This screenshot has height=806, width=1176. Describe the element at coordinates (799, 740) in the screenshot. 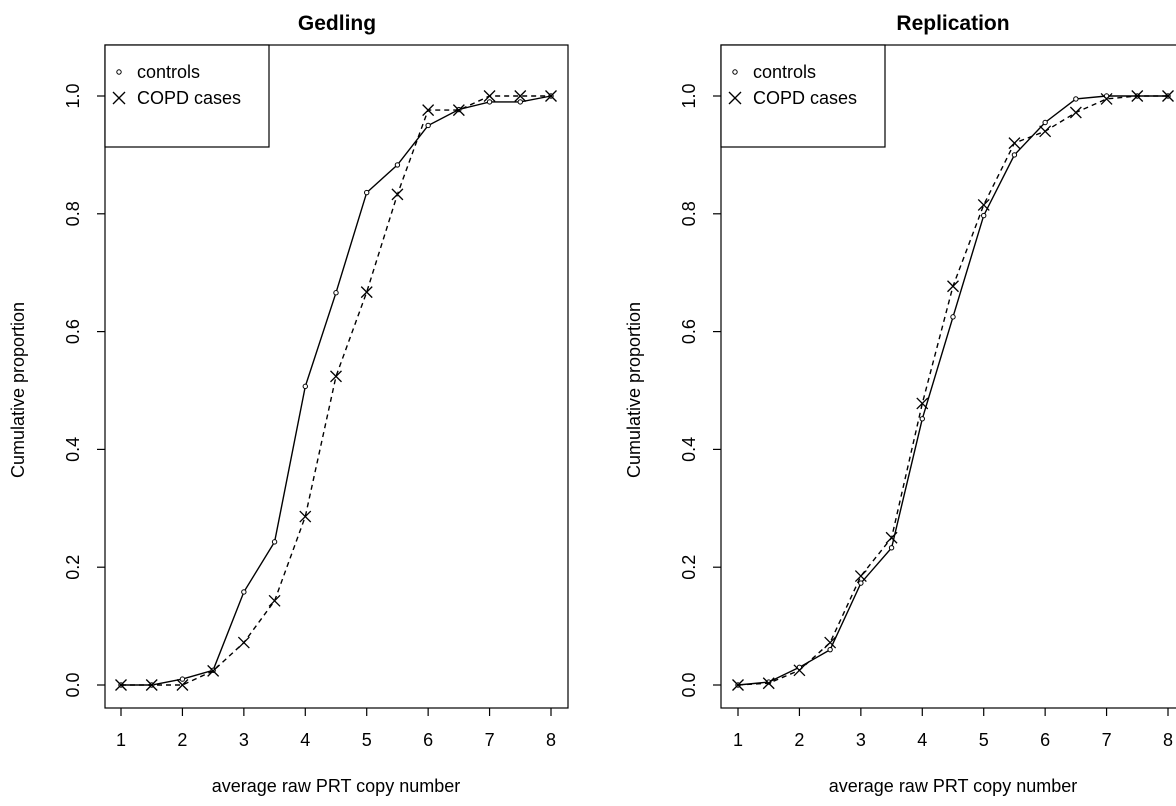

I see `x-tick-label: 2` at that location.